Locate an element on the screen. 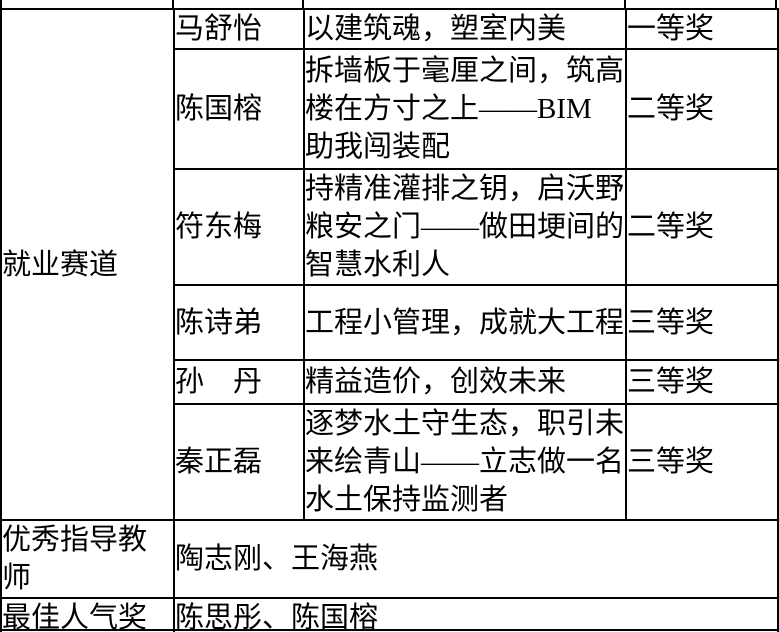  project-title-cell: 以建筑魂，塑室内美 is located at coordinates (465, 29).